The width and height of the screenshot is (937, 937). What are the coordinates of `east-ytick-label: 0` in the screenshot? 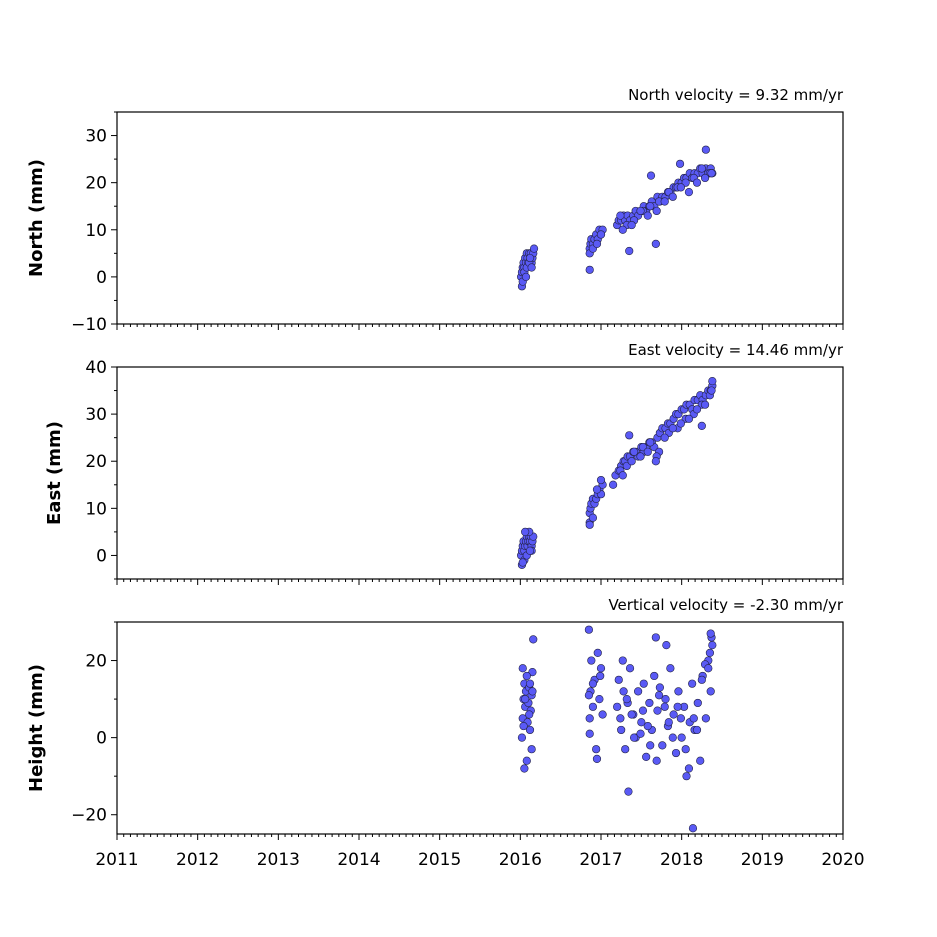 It's located at (101, 556).